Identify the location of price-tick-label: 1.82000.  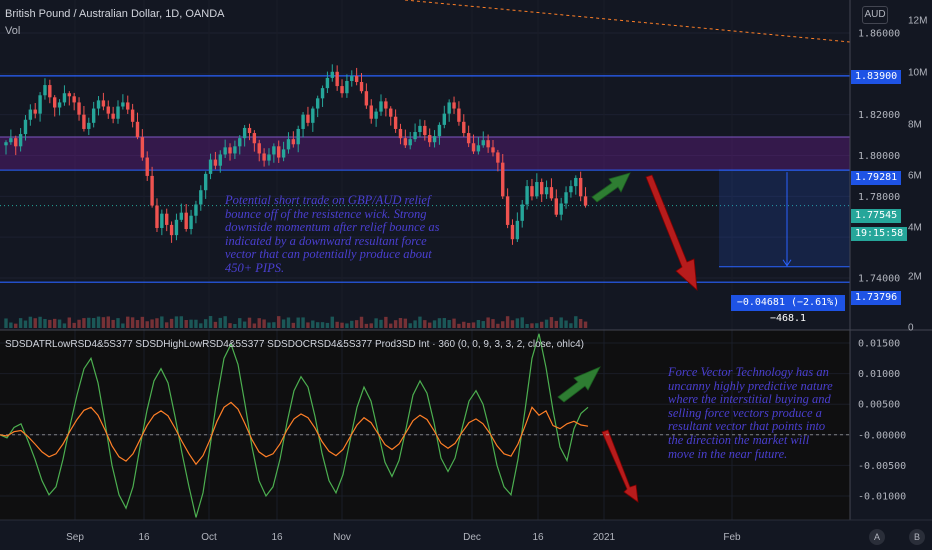
(879, 115).